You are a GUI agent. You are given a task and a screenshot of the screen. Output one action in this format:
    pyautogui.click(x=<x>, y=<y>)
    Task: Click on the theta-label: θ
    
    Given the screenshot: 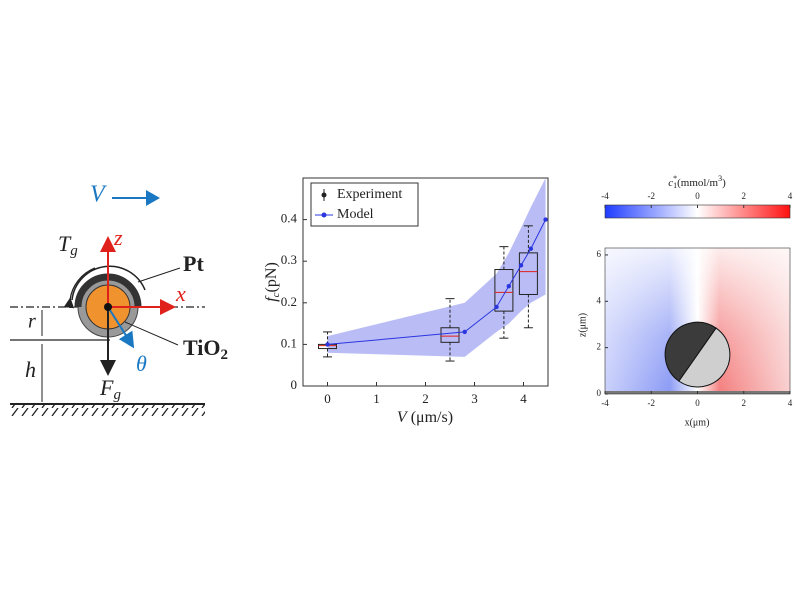 What is the action you would take?
    pyautogui.click(x=141, y=363)
    